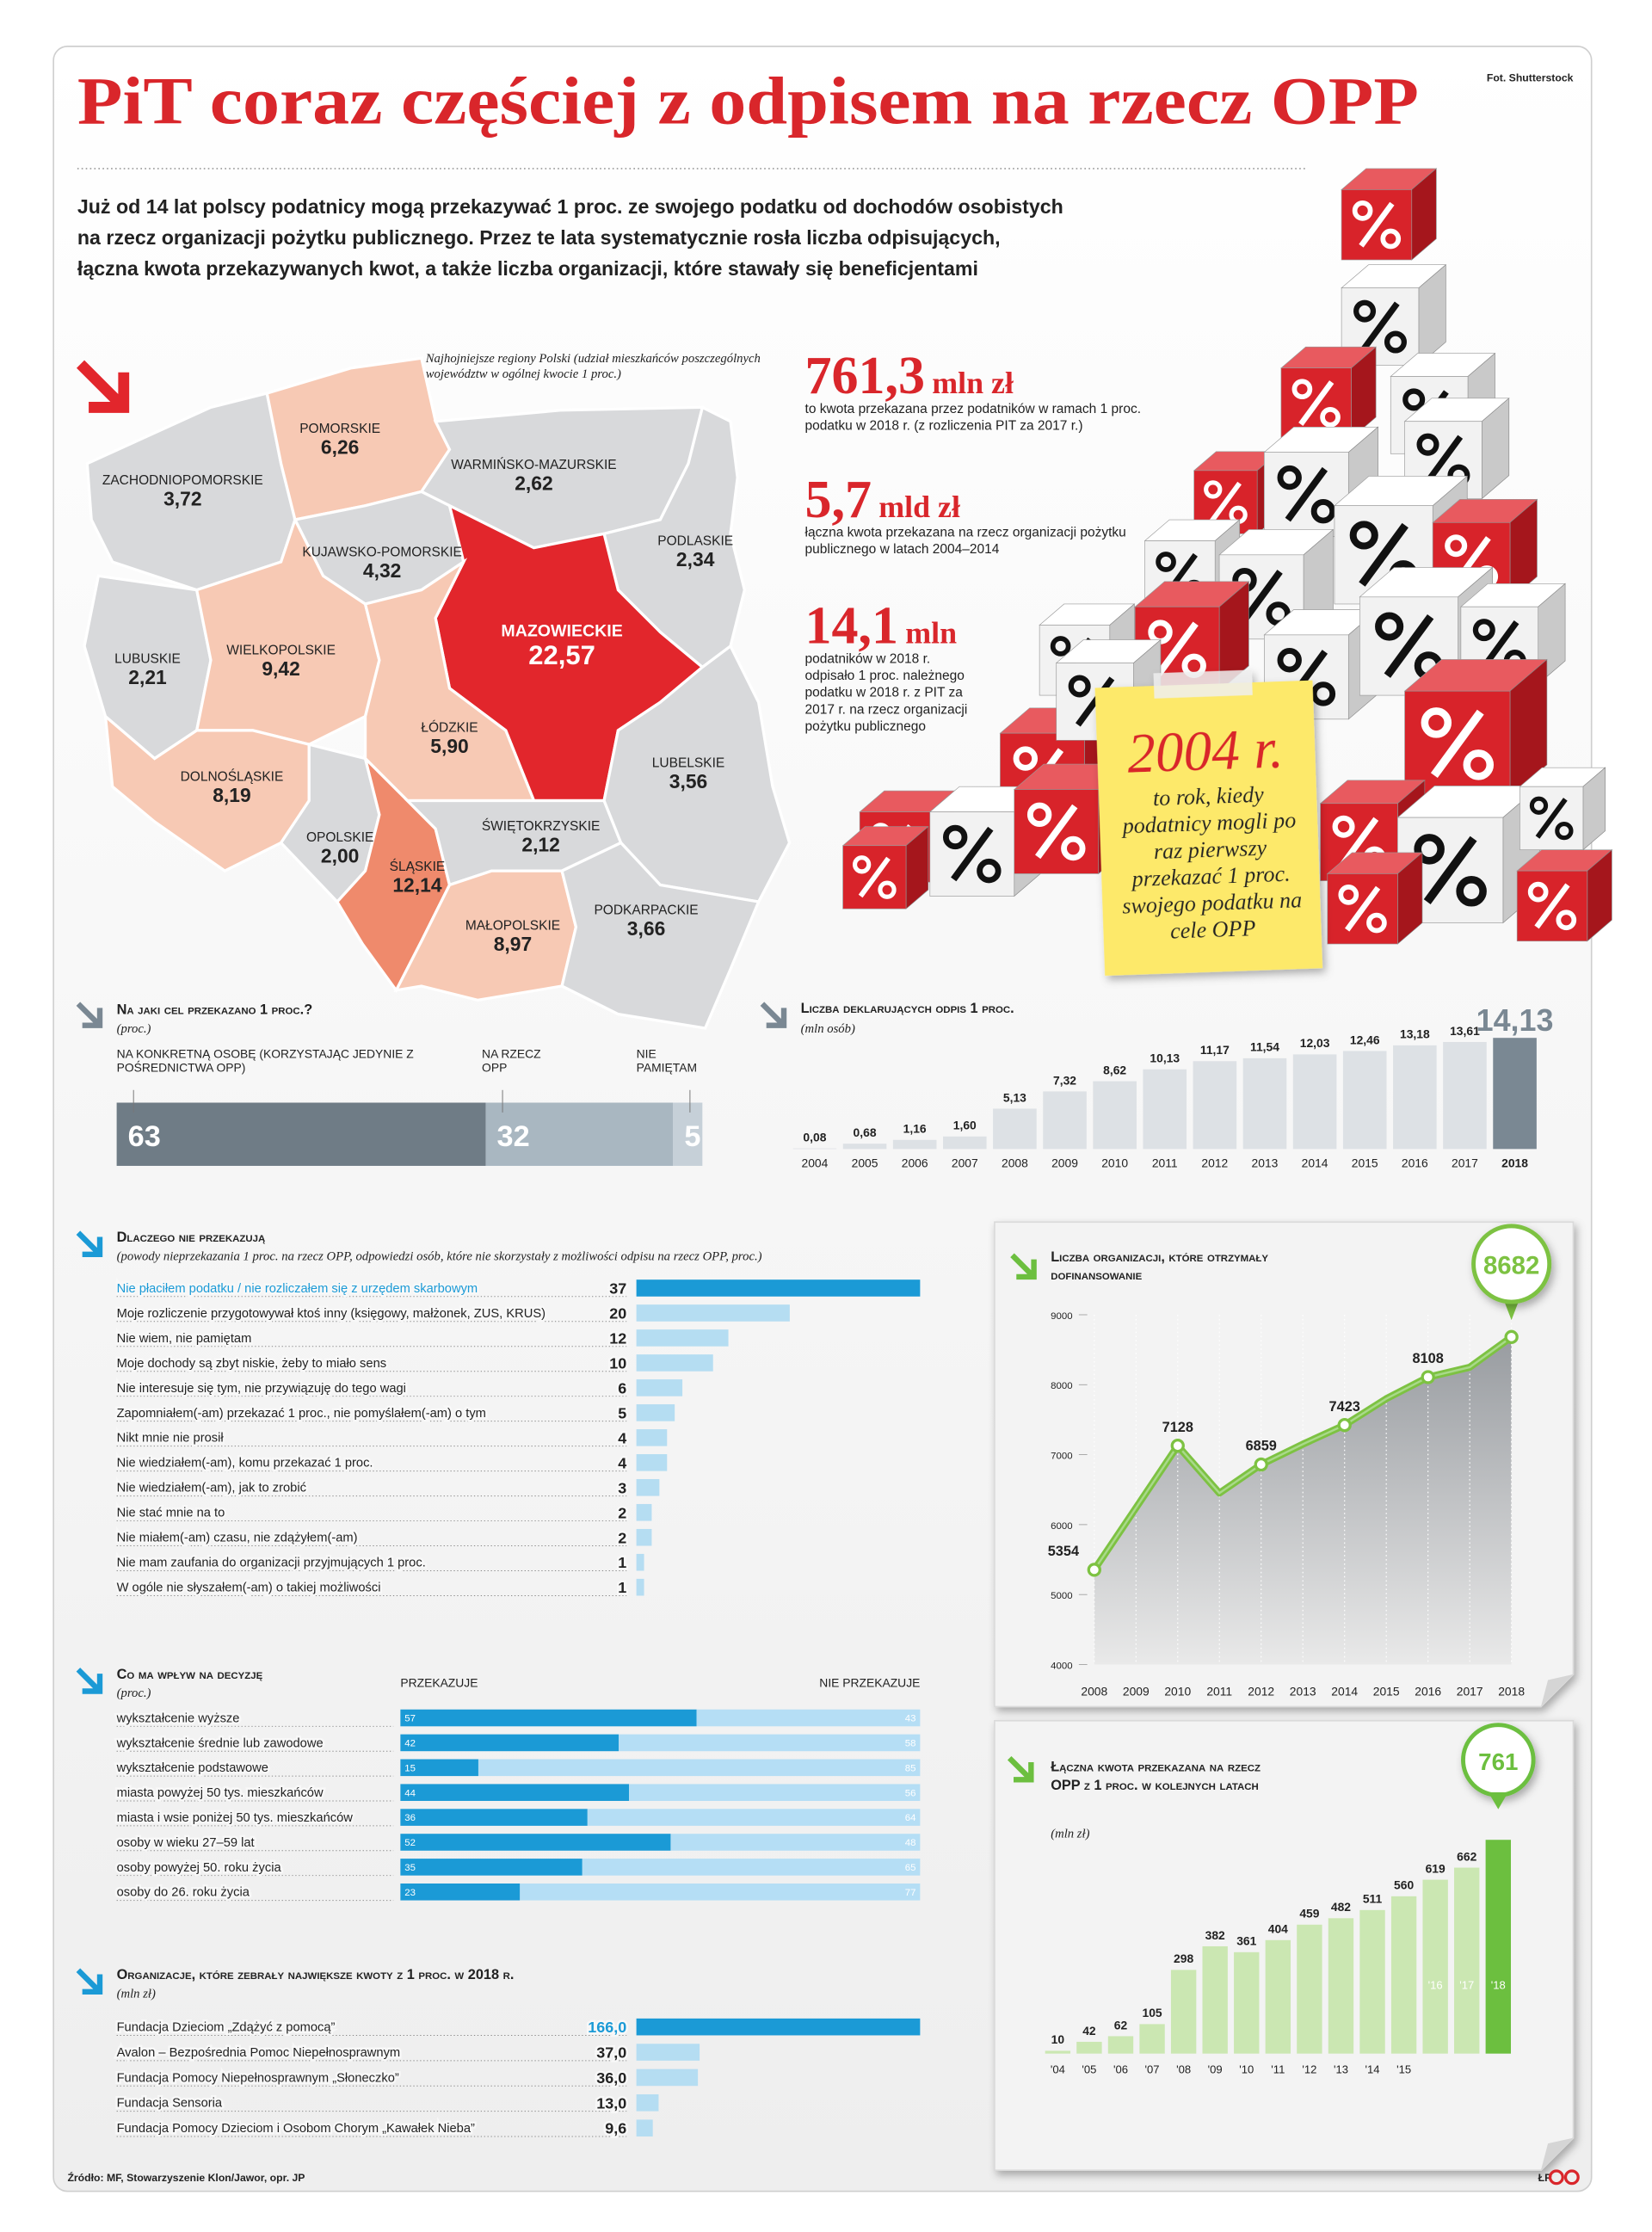  Describe the element at coordinates (410, 1793) in the screenshot. I see `segment-label: 44` at that location.